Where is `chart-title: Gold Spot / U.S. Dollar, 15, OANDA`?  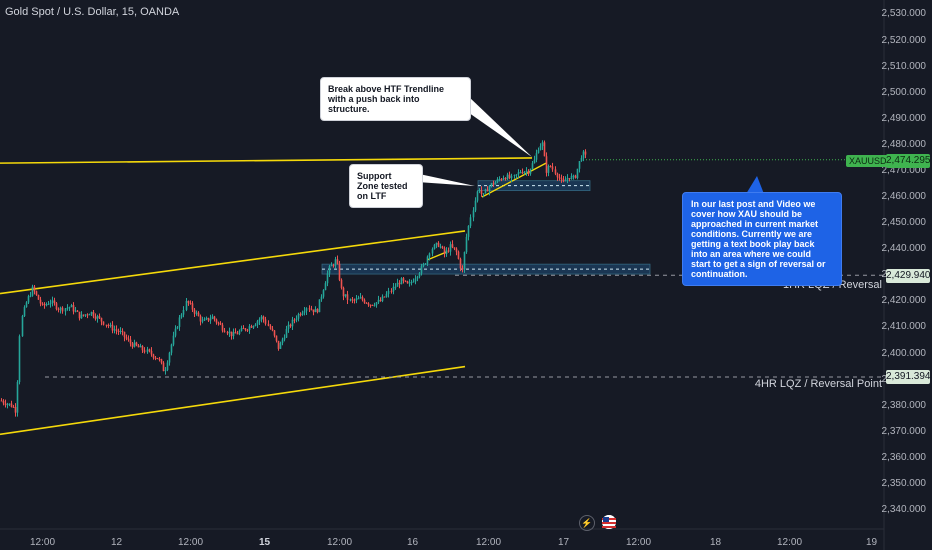
chart-title: Gold Spot / U.S. Dollar, 15, OANDA is located at coordinates (92, 12).